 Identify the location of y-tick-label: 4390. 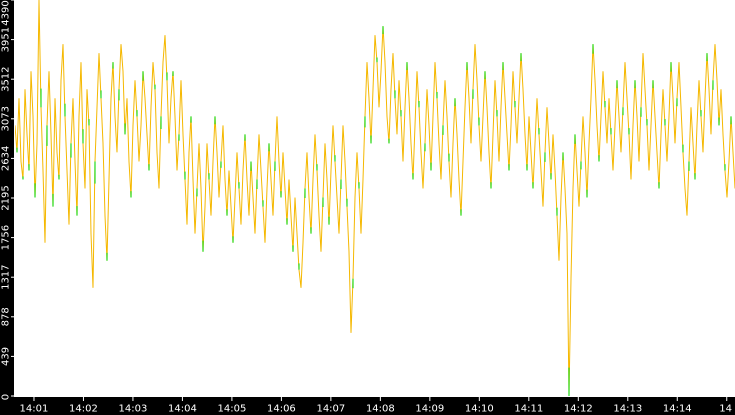
(6, 12).